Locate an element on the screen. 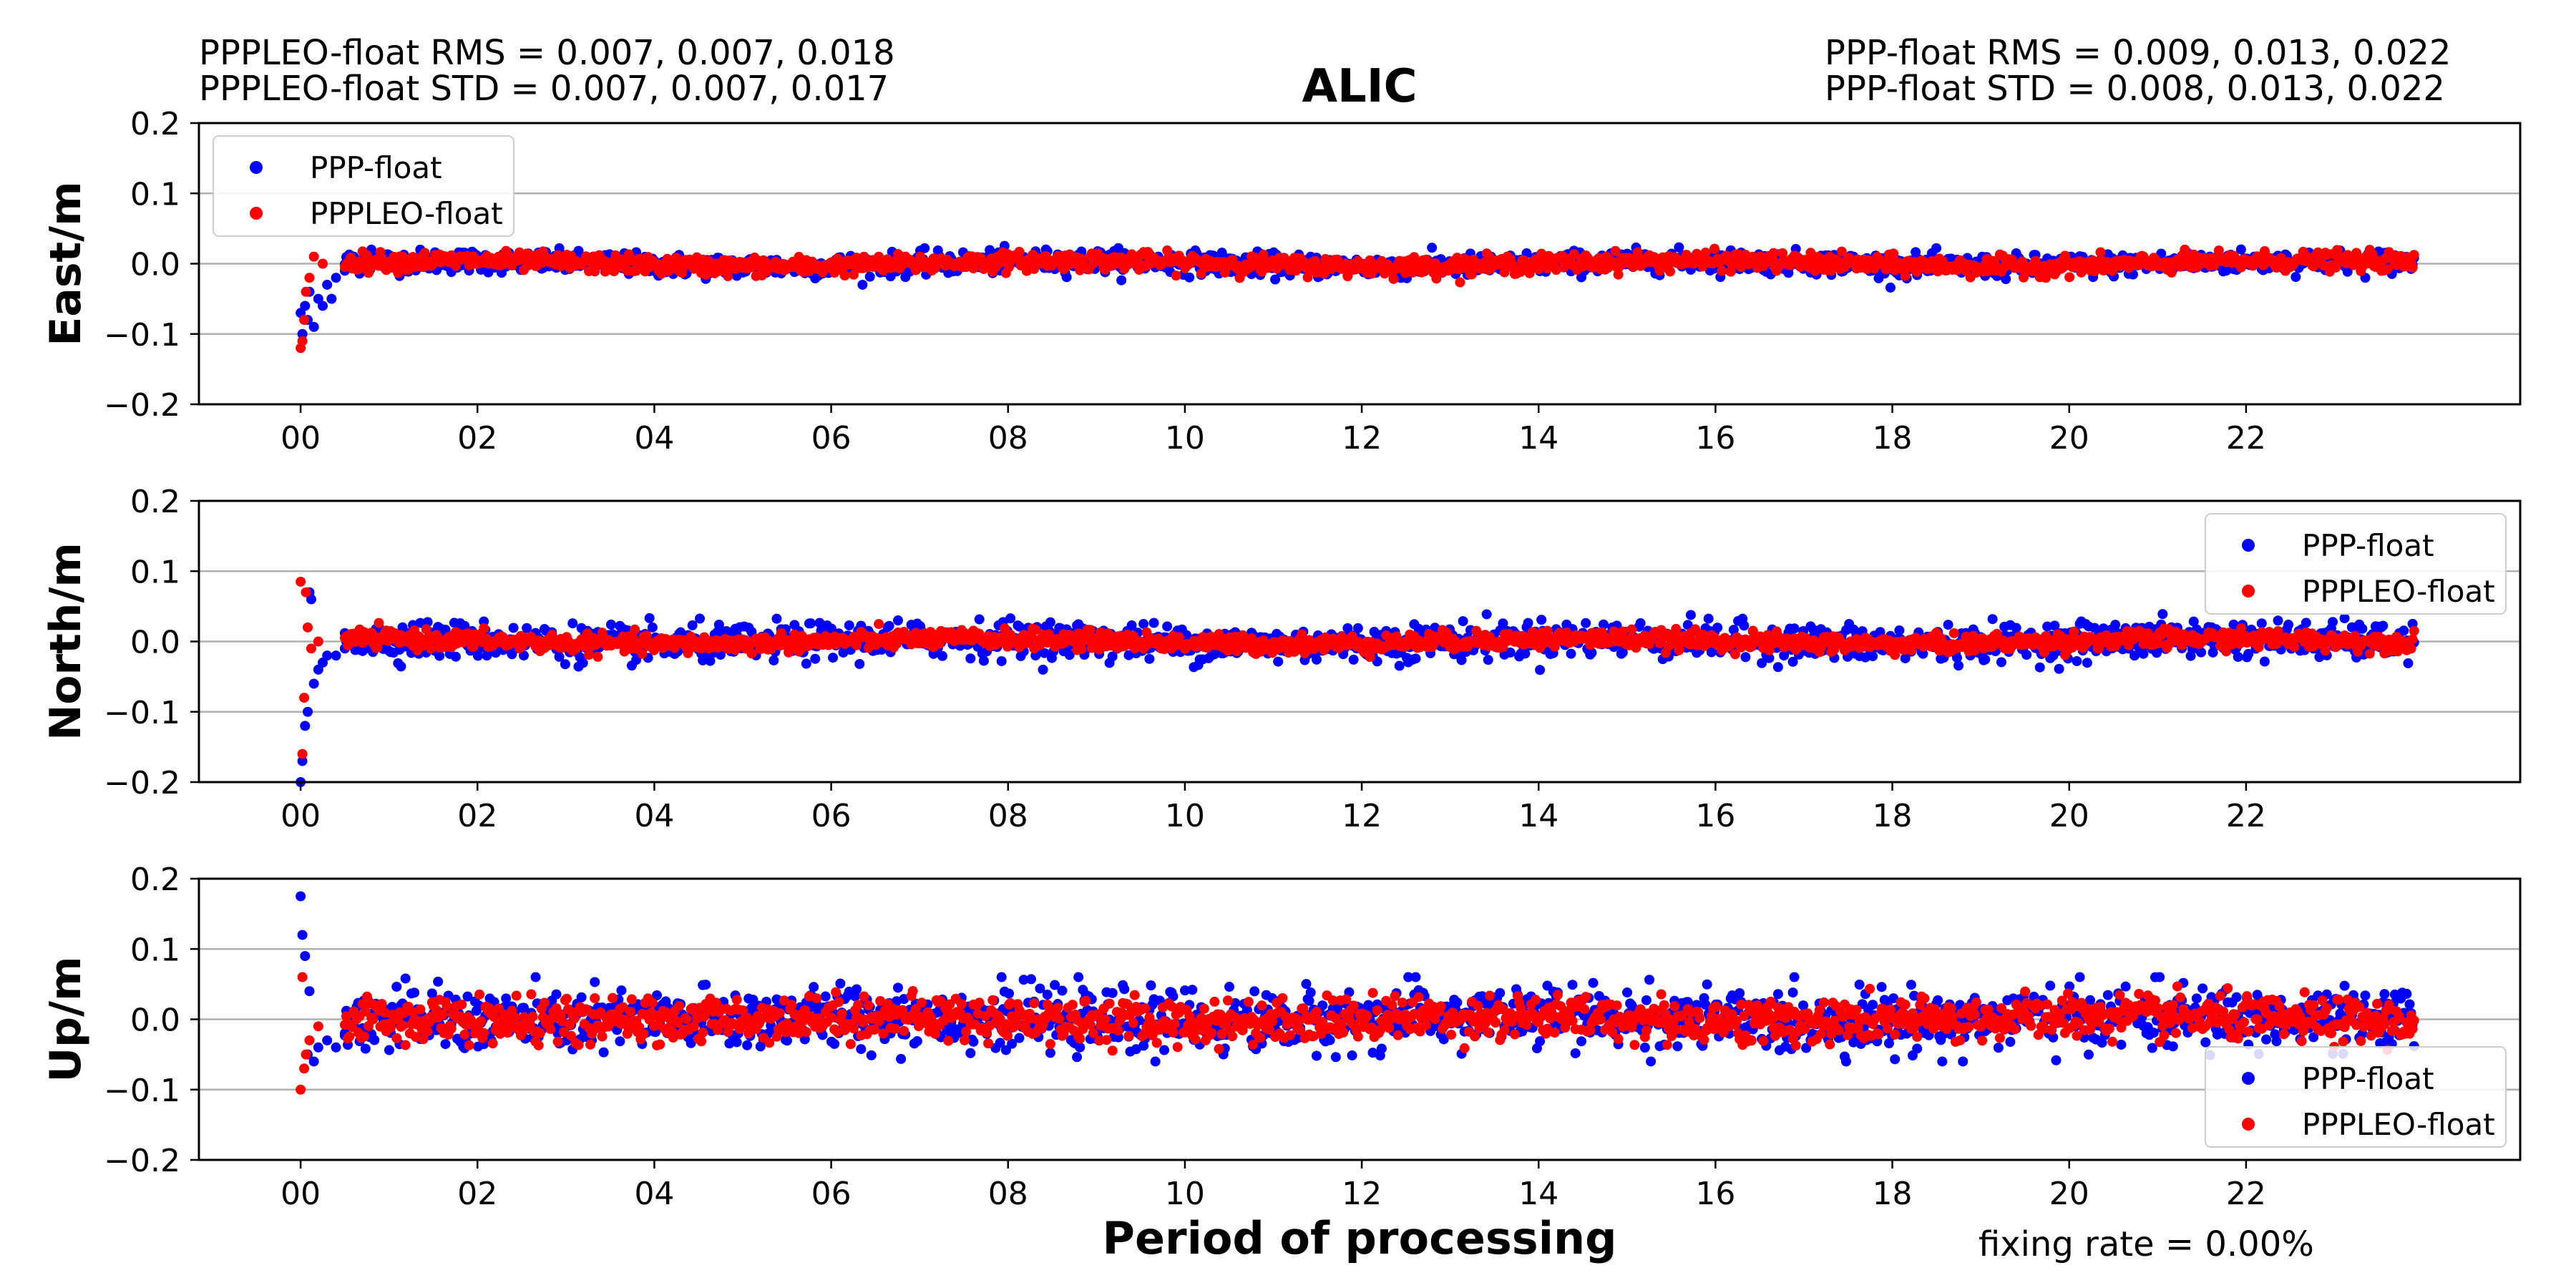 This screenshot has height=1288, width=2576. east-ylabel: East/m is located at coordinates (66, 263).